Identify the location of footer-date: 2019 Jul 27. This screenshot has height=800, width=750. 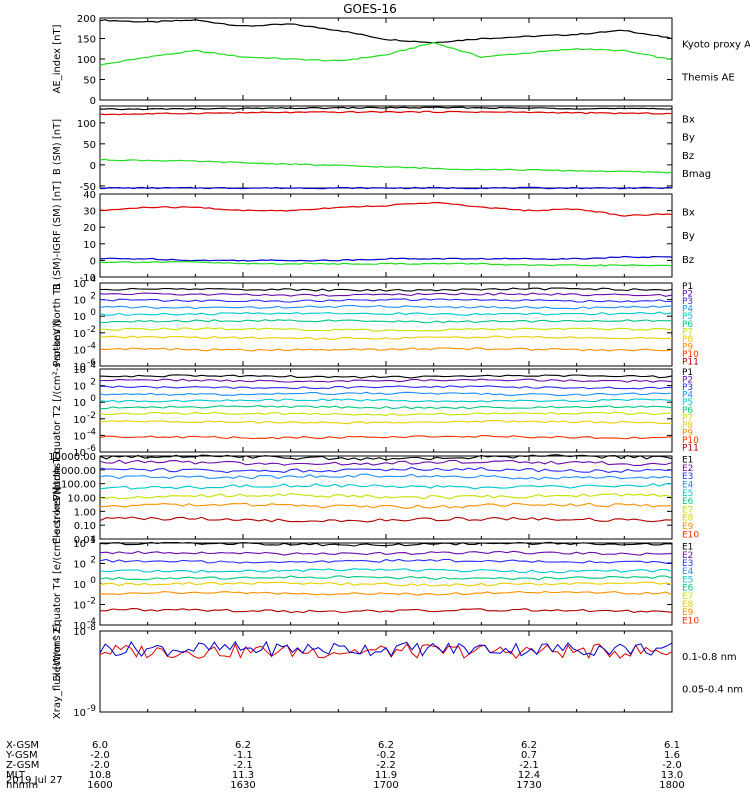
(34, 780).